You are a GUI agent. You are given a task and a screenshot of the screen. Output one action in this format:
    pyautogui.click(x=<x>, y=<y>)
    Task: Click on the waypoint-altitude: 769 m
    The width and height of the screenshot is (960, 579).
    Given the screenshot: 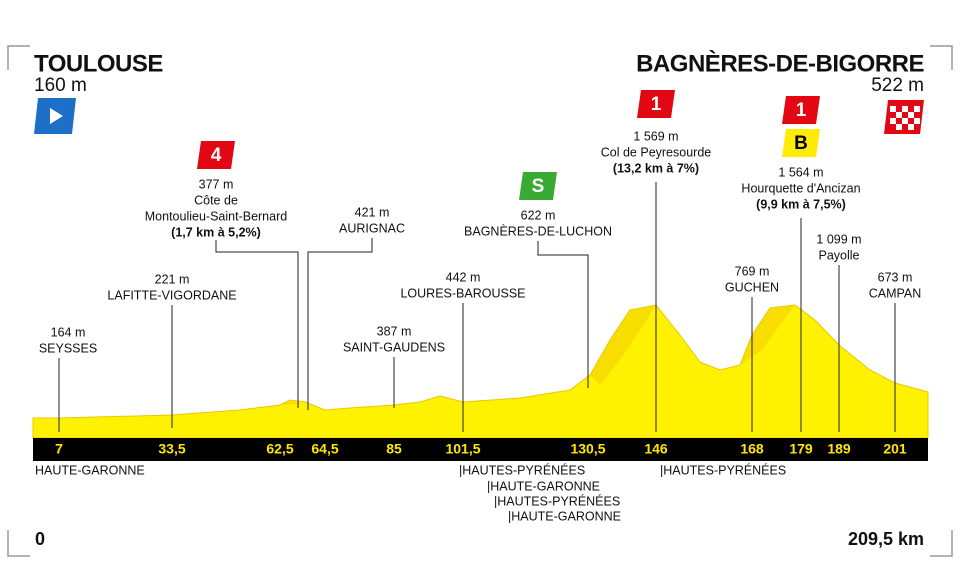 What is the action you would take?
    pyautogui.click(x=752, y=271)
    